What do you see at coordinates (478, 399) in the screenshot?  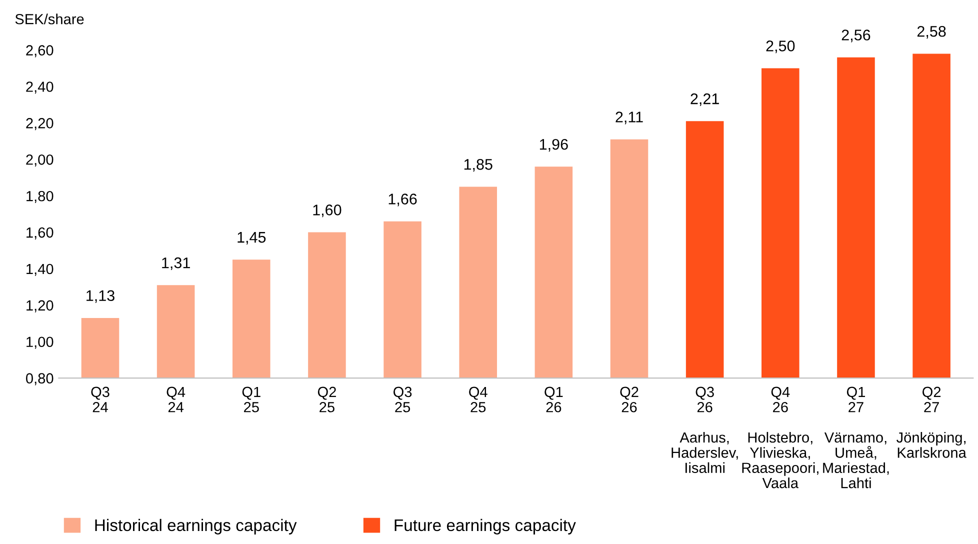 I see `x-tick-label: Q4 25` at bounding box center [478, 399].